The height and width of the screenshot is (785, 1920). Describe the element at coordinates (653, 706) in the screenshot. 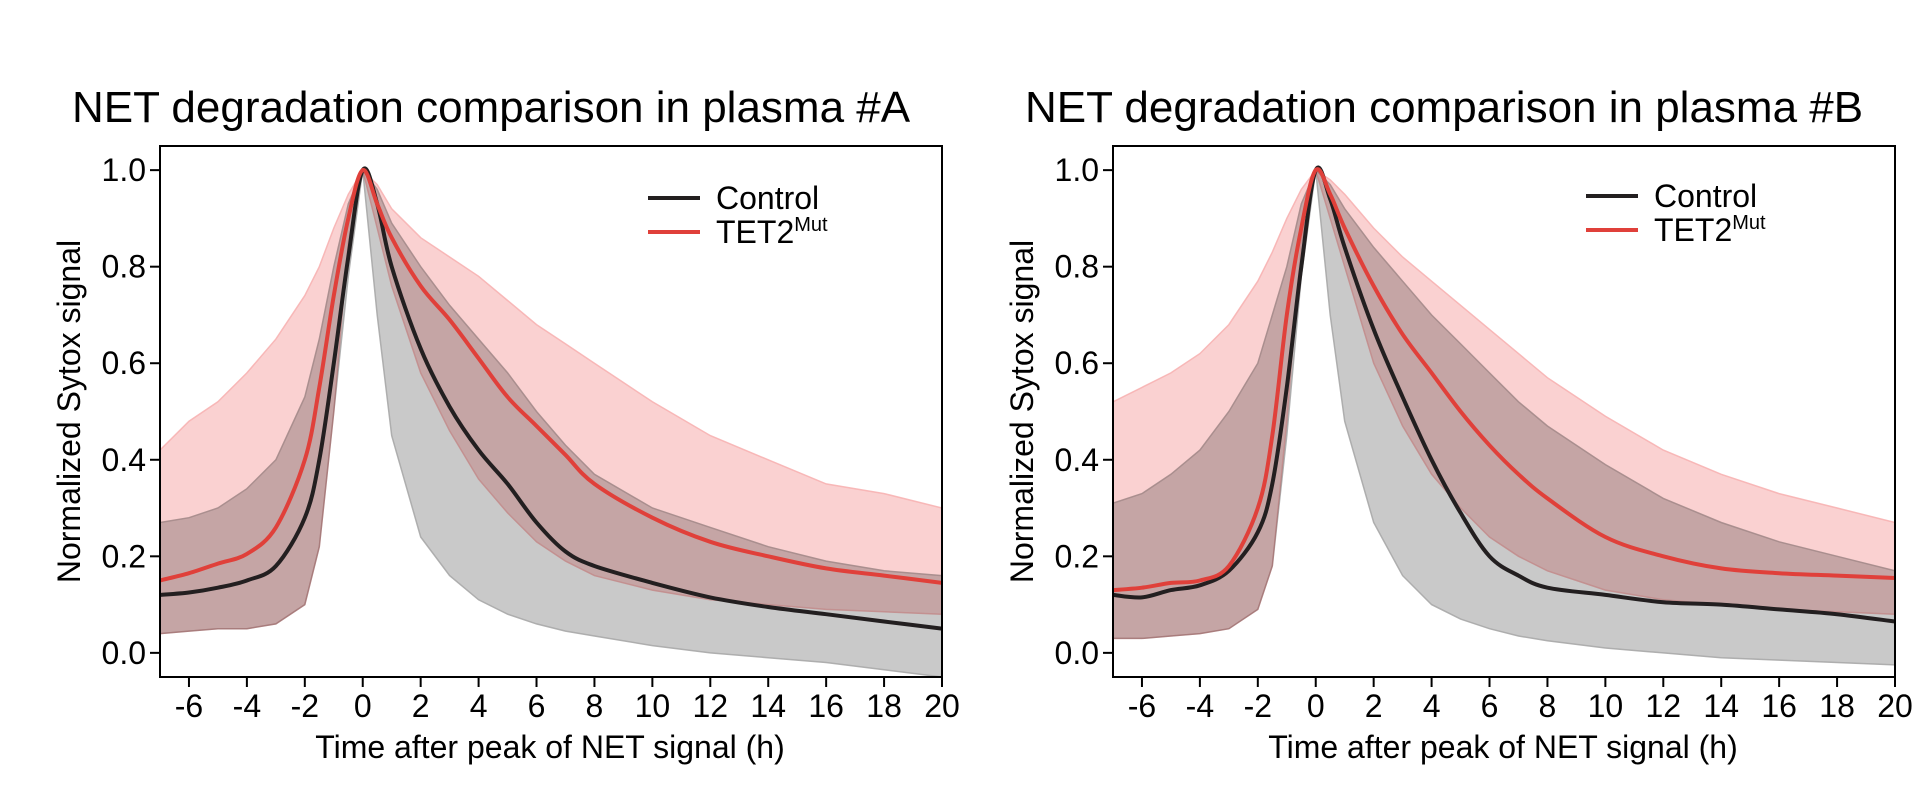

I see `chart-0-xtick-label: 10` at that location.